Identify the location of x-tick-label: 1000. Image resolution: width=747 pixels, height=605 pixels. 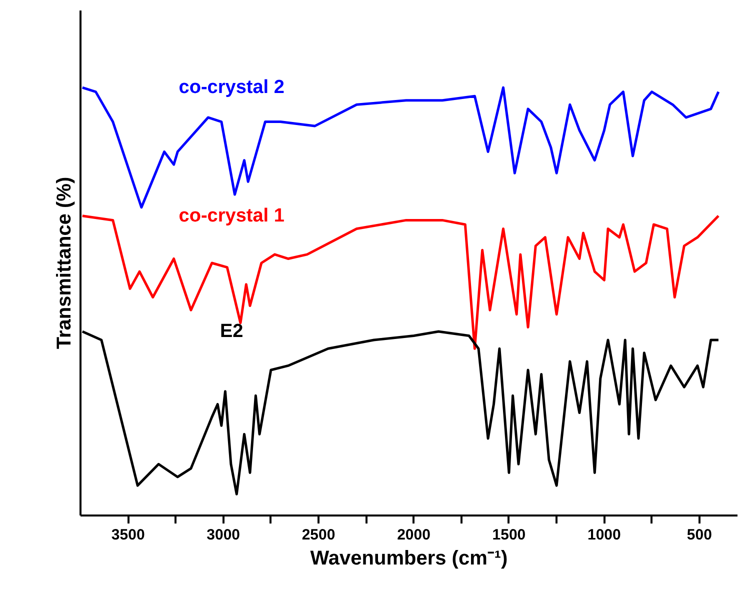
(604, 535).